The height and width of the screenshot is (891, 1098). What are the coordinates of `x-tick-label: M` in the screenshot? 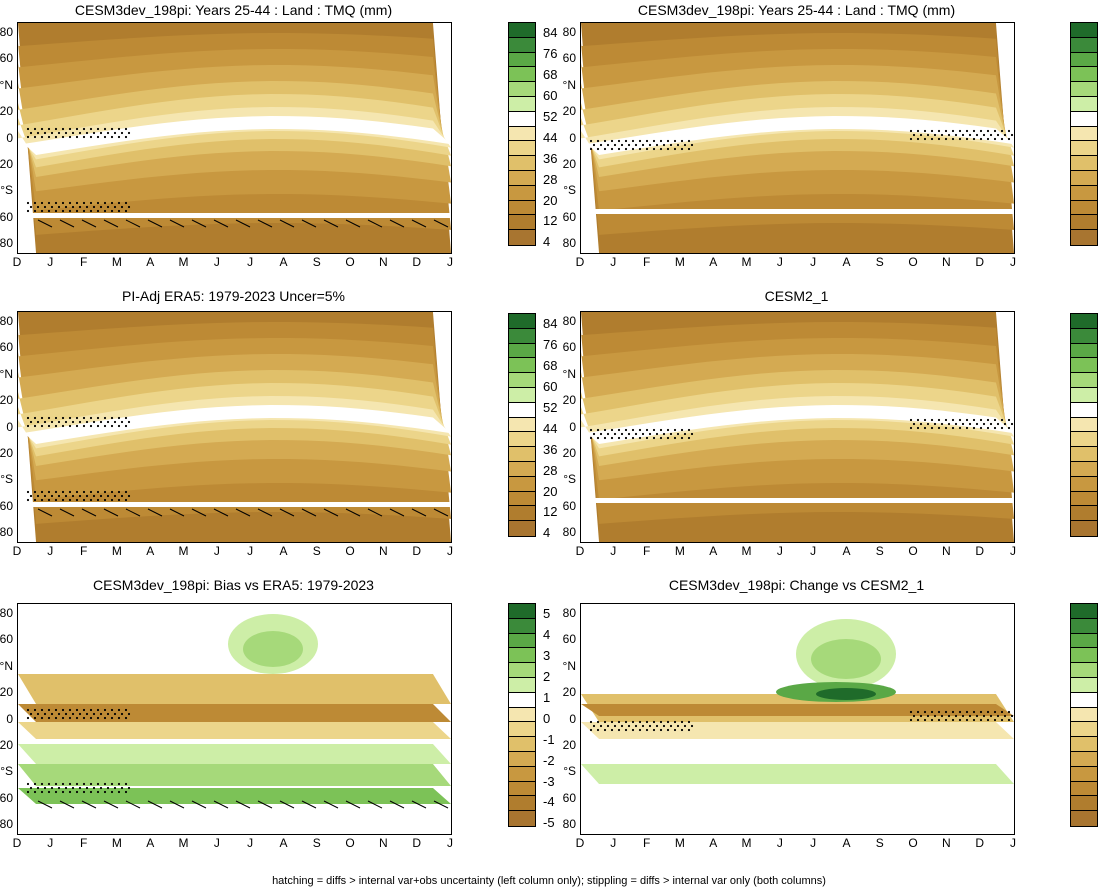 It's located at (116, 262).